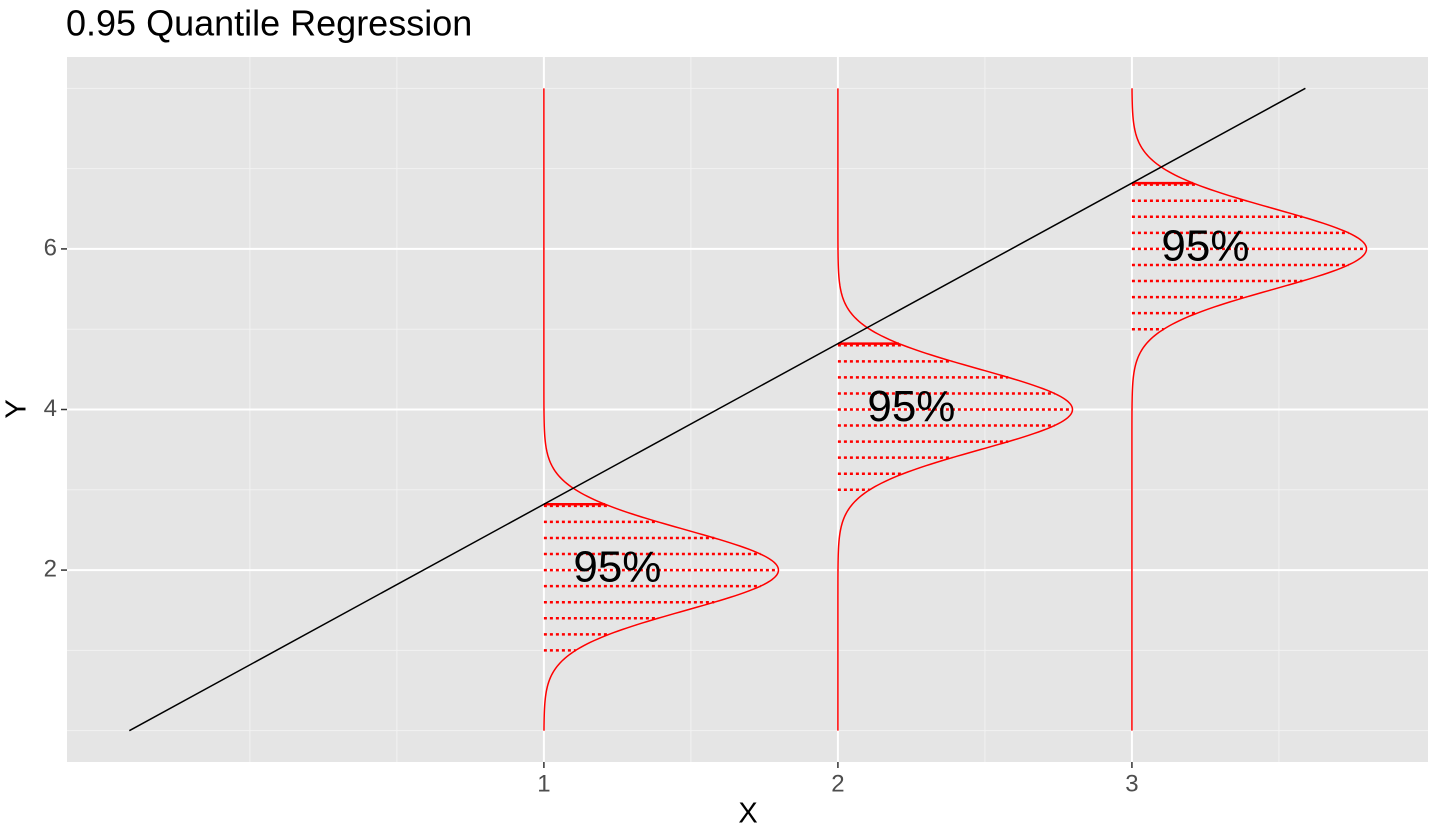 This screenshot has height=840, width=1440. Describe the element at coordinates (17, 408) in the screenshot. I see `y-axis-title: Y` at that location.